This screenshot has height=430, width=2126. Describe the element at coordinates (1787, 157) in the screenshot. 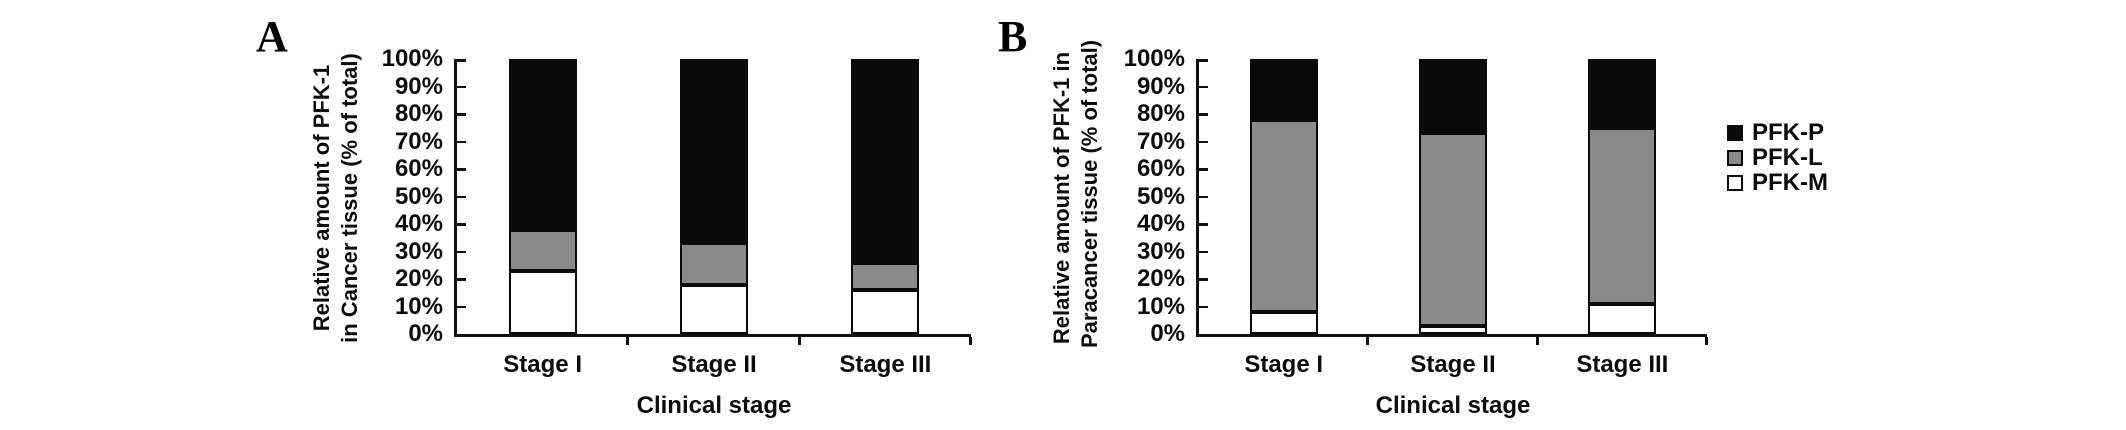

I see `legend-label: PFK-L` at that location.